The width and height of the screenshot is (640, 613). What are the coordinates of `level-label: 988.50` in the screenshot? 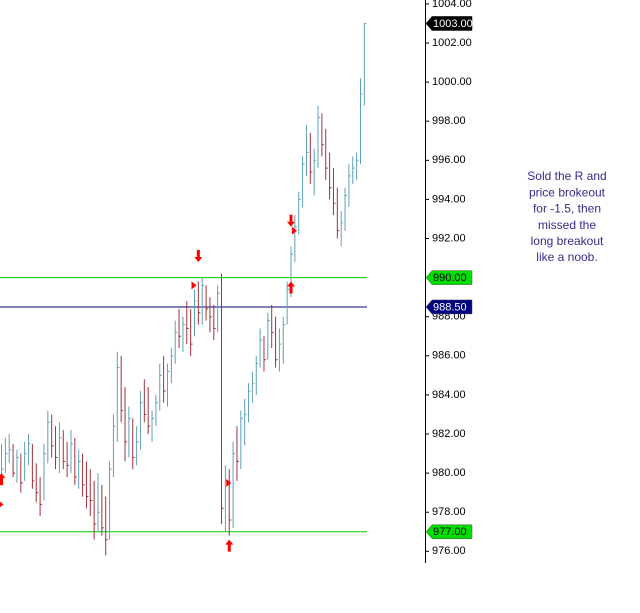 It's located at (450, 307).